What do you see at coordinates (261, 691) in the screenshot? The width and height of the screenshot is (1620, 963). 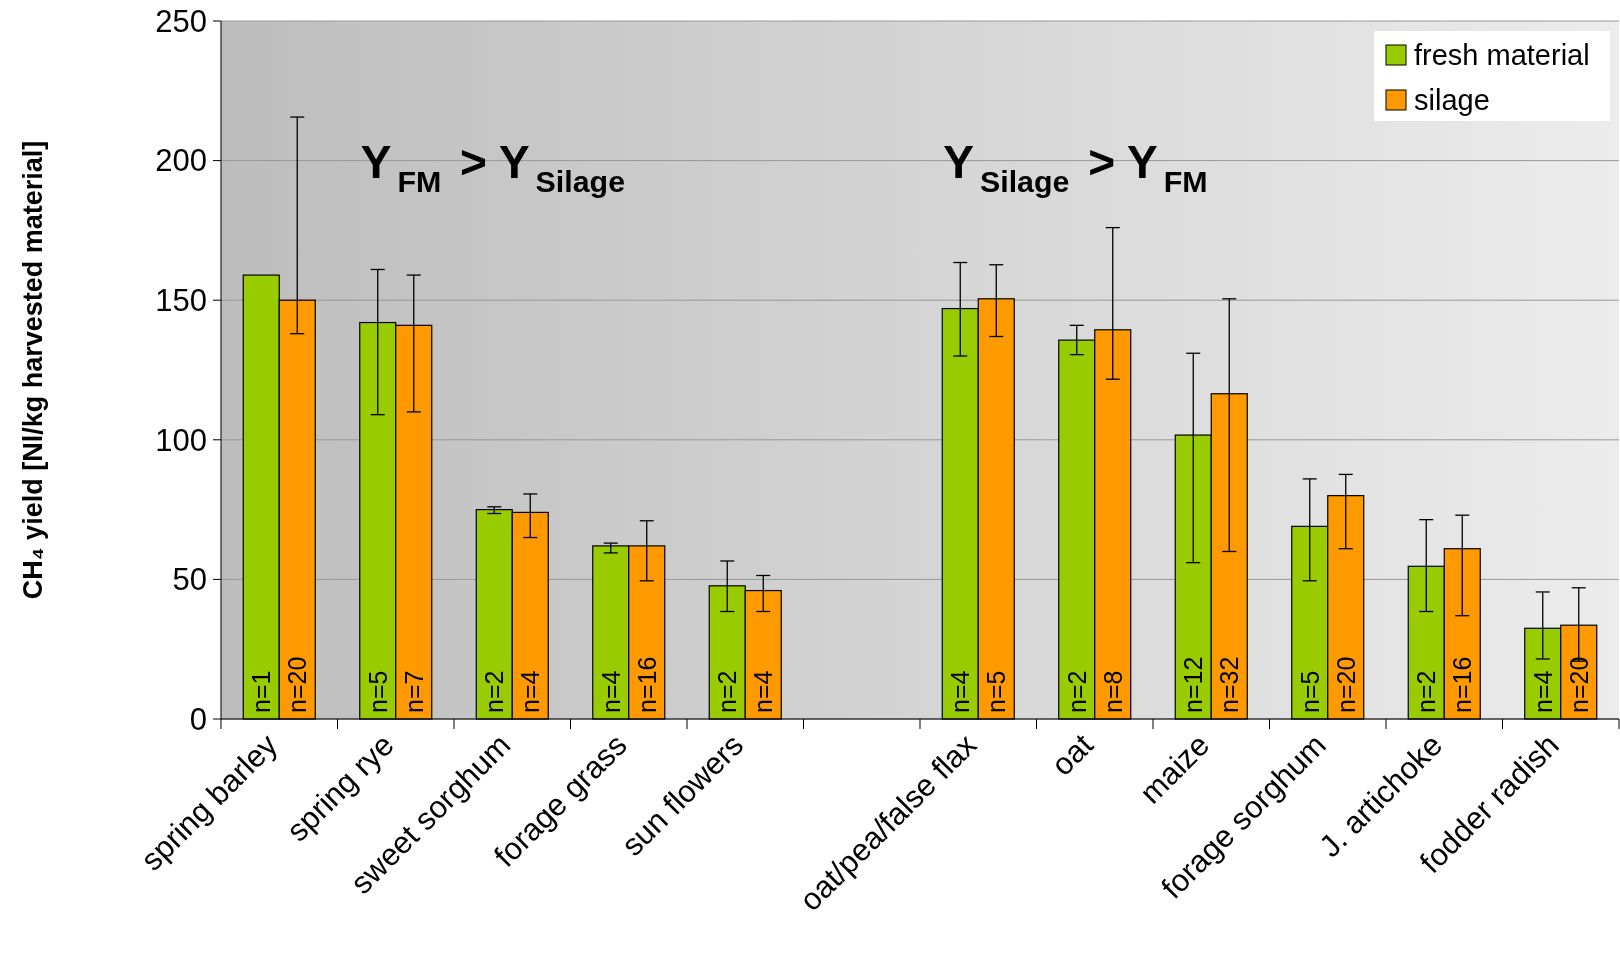 I see `annotation: n=1` at bounding box center [261, 691].